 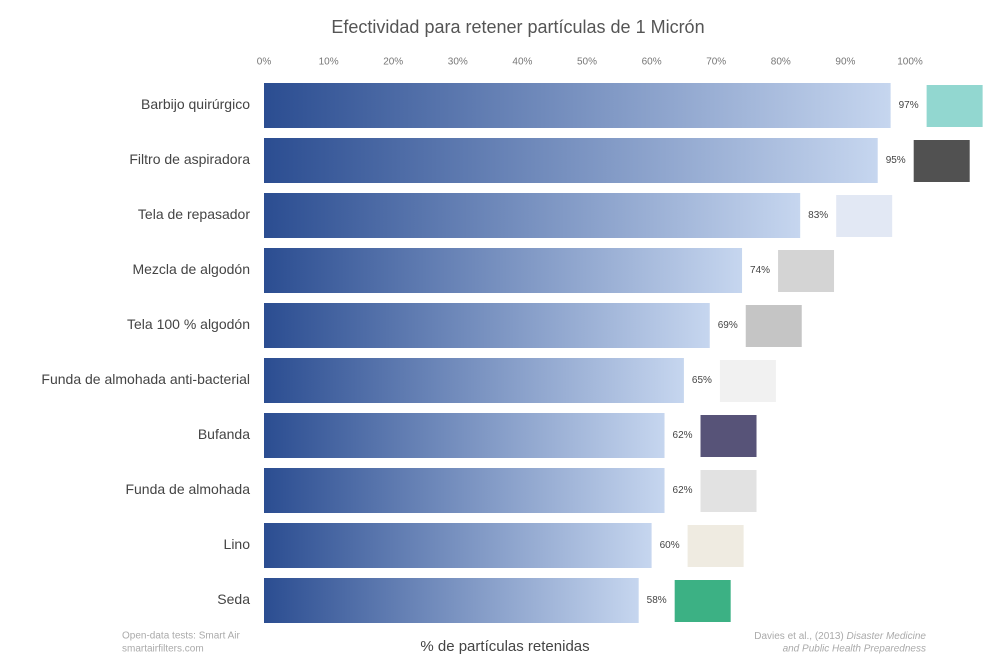 I want to click on category-label: Funda de almohada anti-bacterial, so click(x=145, y=379).